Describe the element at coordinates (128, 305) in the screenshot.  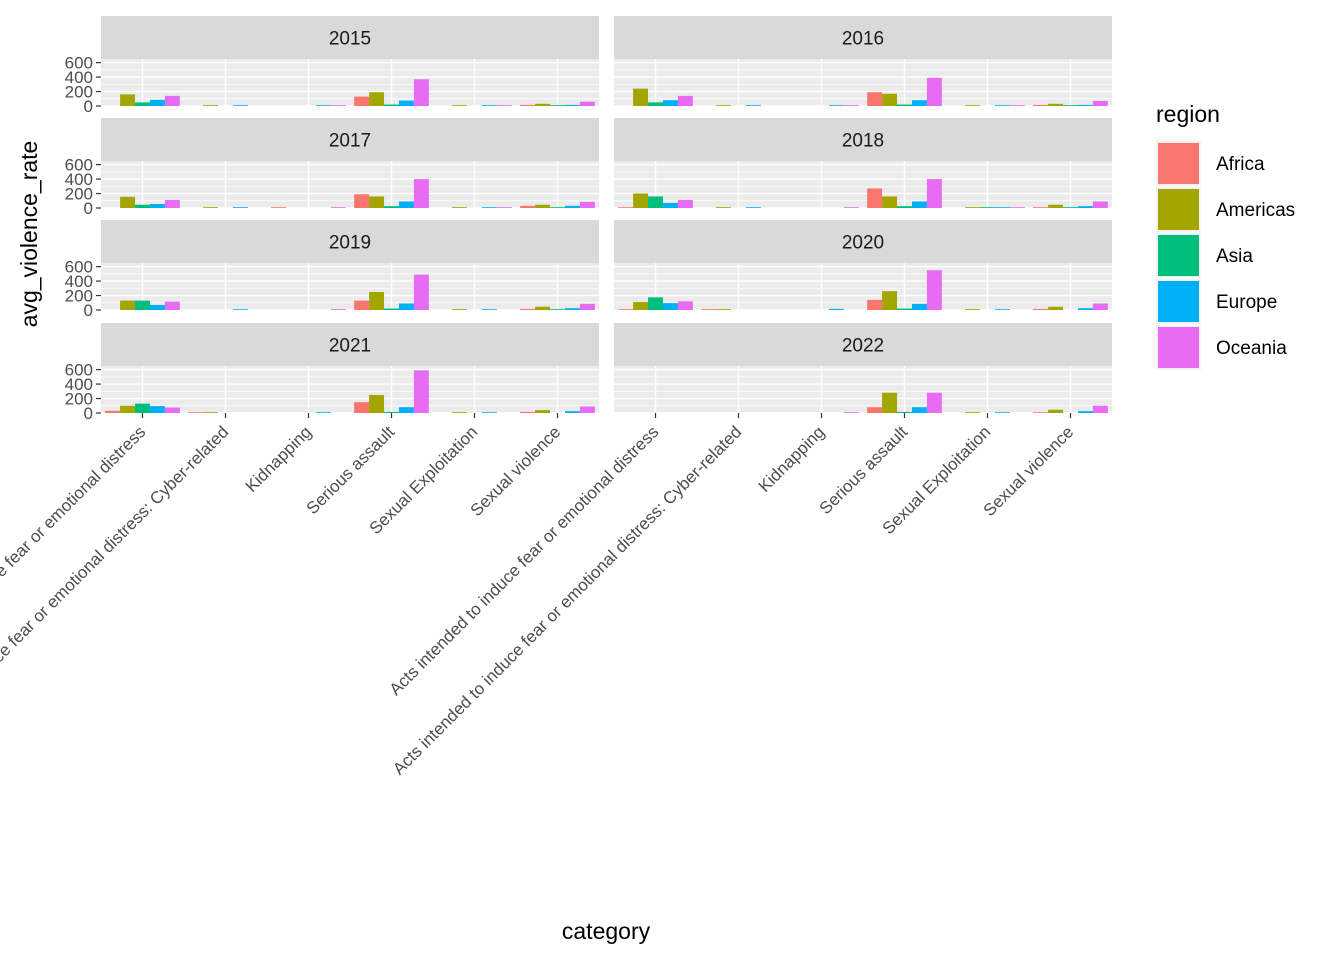
I see `bar-2019-0-americas` at that location.